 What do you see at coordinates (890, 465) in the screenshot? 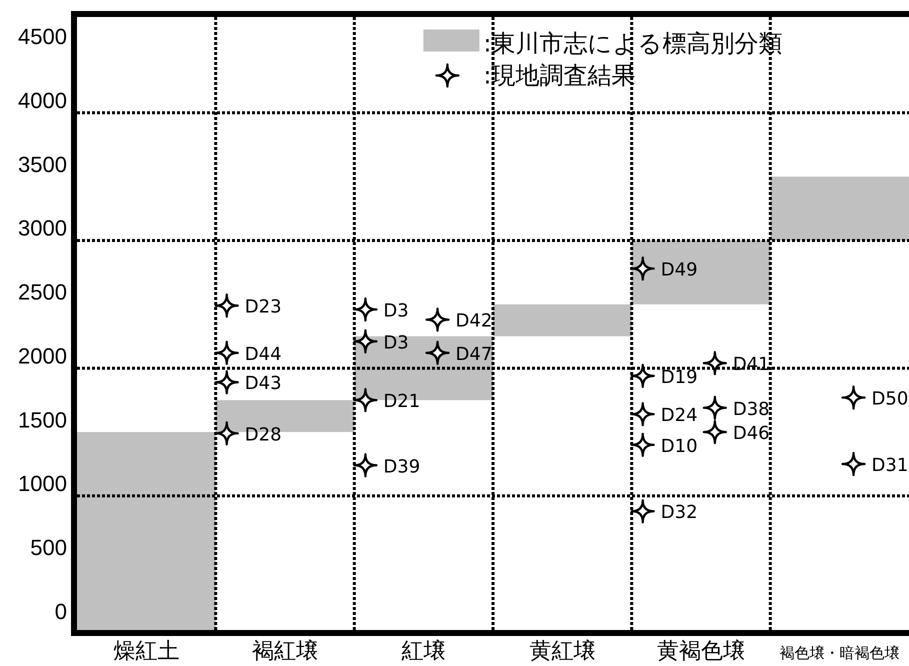
I see `data-label: D31` at bounding box center [890, 465].